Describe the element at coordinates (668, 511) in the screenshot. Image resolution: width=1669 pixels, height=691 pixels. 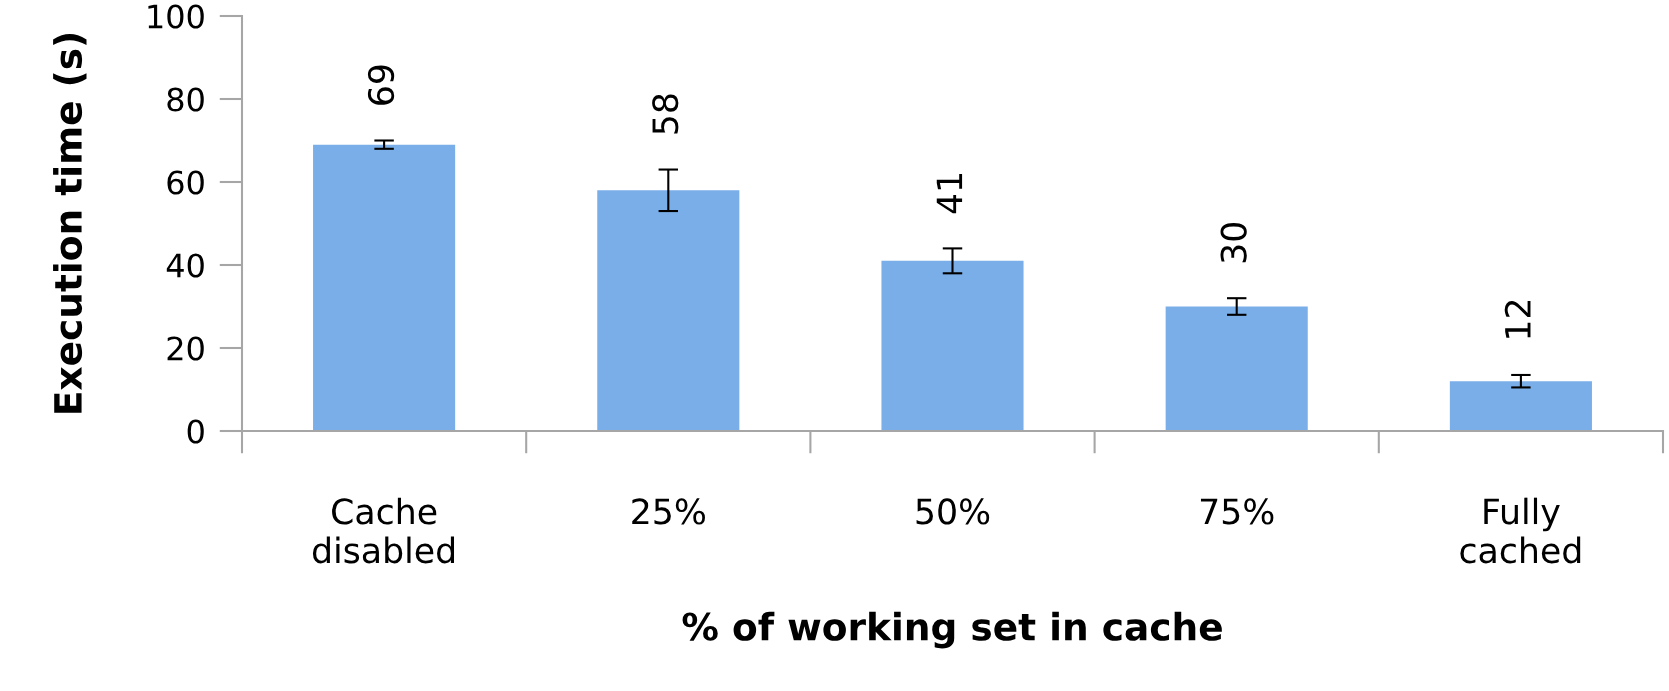
I see `x-tick-label: 25%` at that location.